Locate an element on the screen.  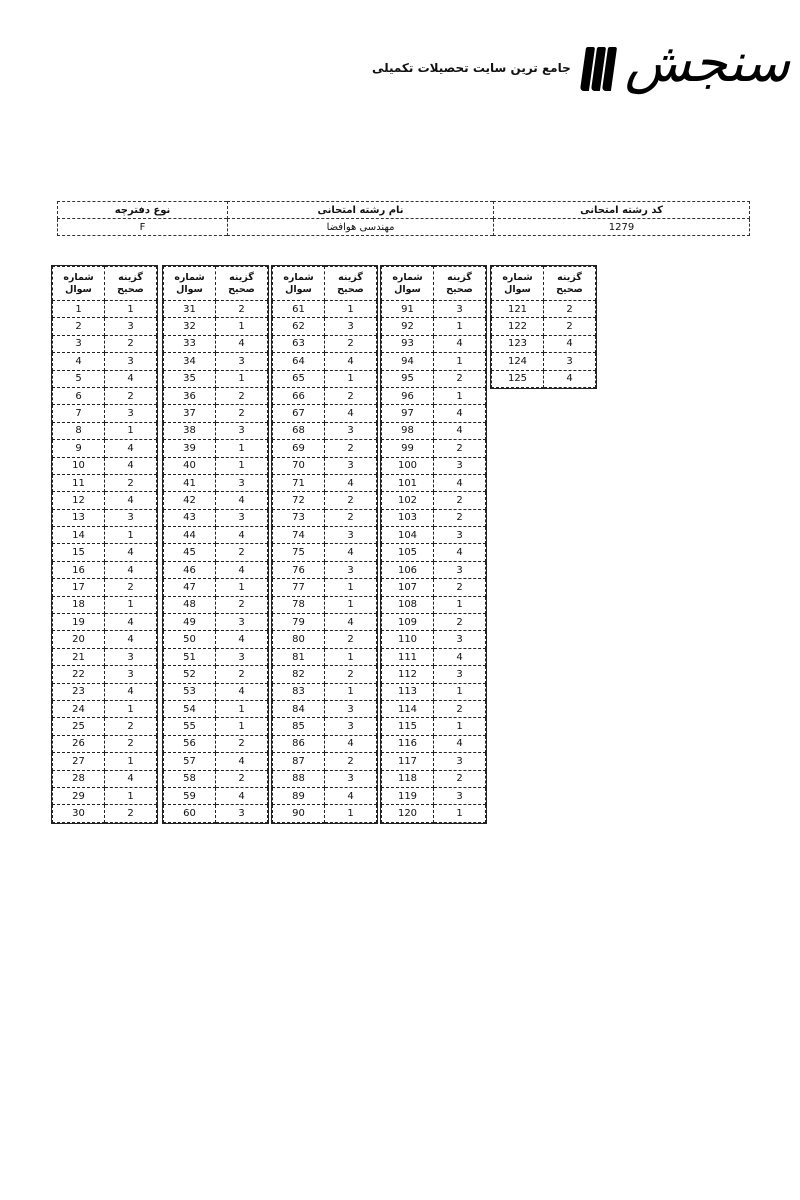
table-row: 41 3 is located at coordinates (215, 483).